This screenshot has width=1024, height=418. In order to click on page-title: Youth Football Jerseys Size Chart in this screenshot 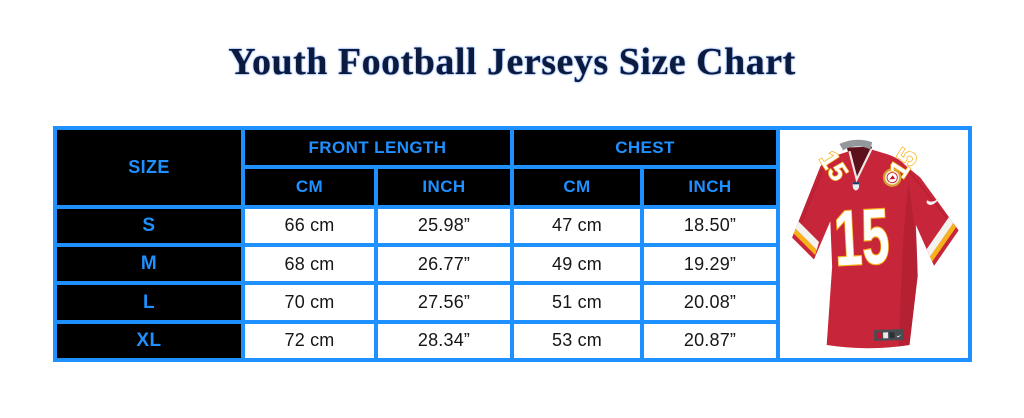, I will do `click(512, 62)`.